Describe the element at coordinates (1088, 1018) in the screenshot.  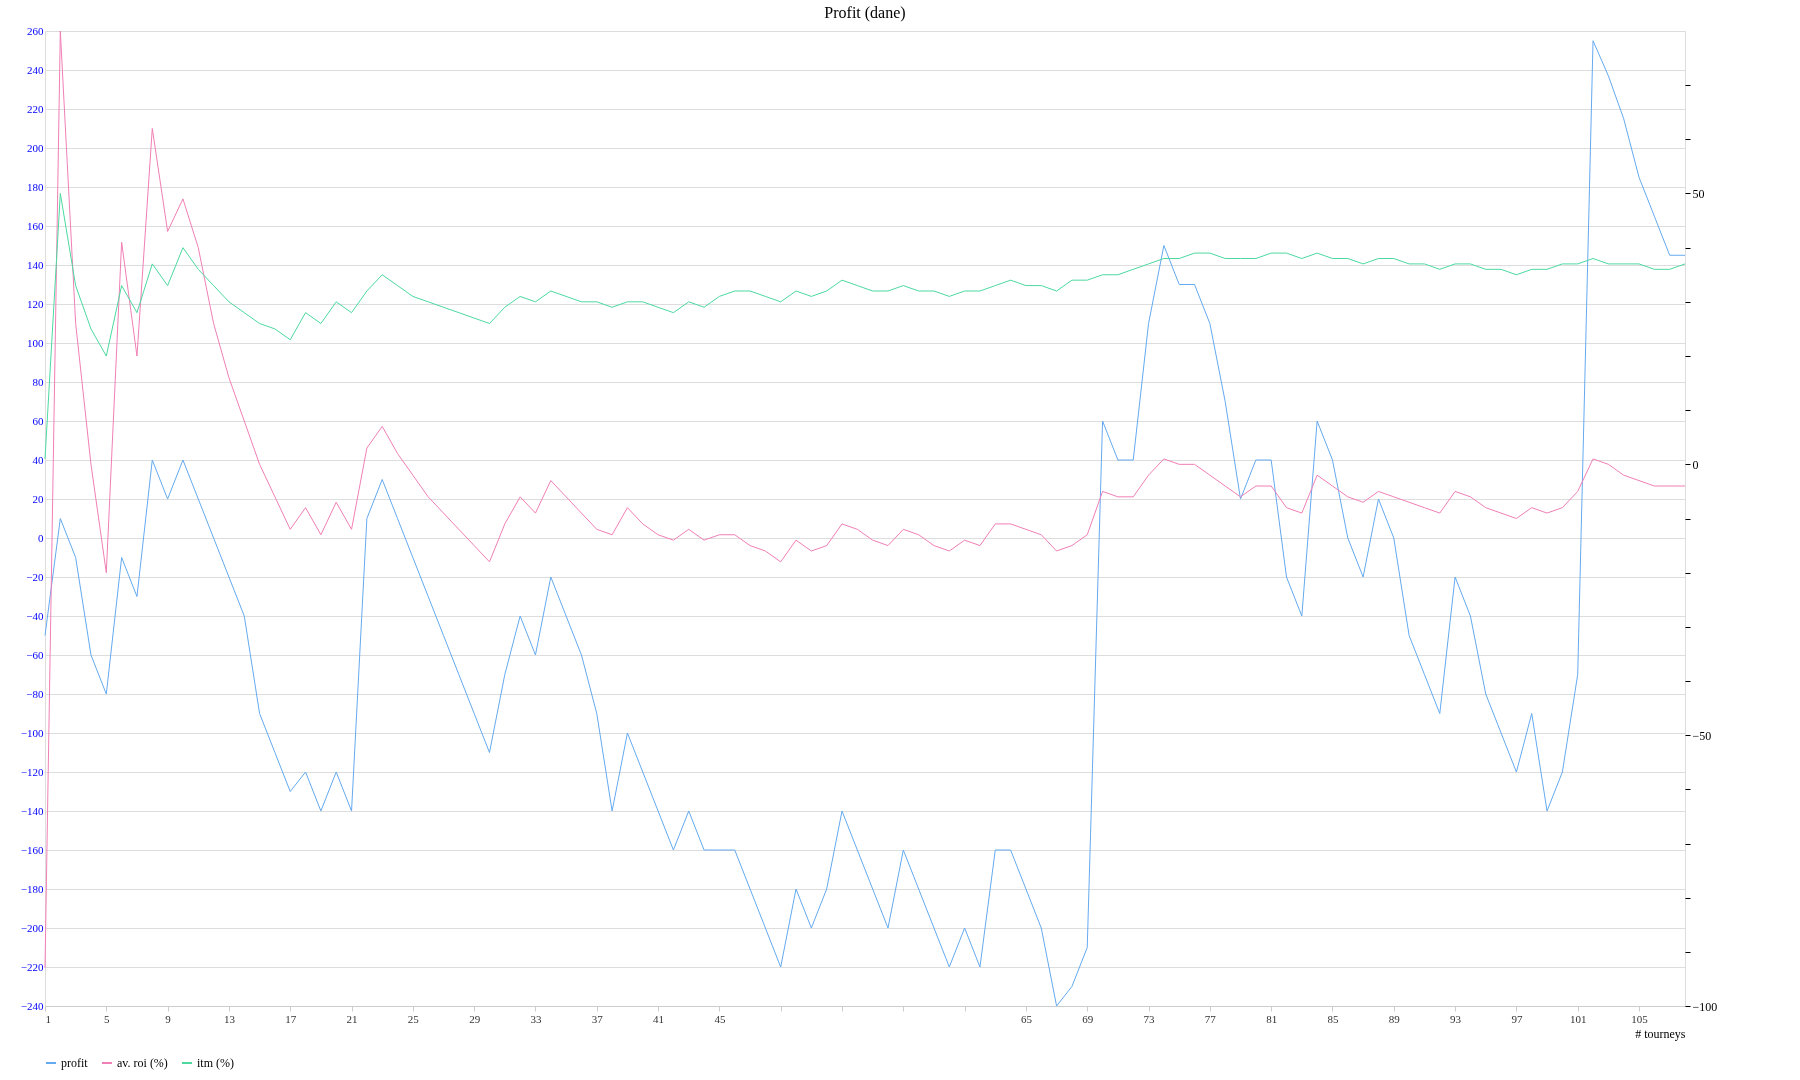
I see `x-tick-label: 69` at that location.